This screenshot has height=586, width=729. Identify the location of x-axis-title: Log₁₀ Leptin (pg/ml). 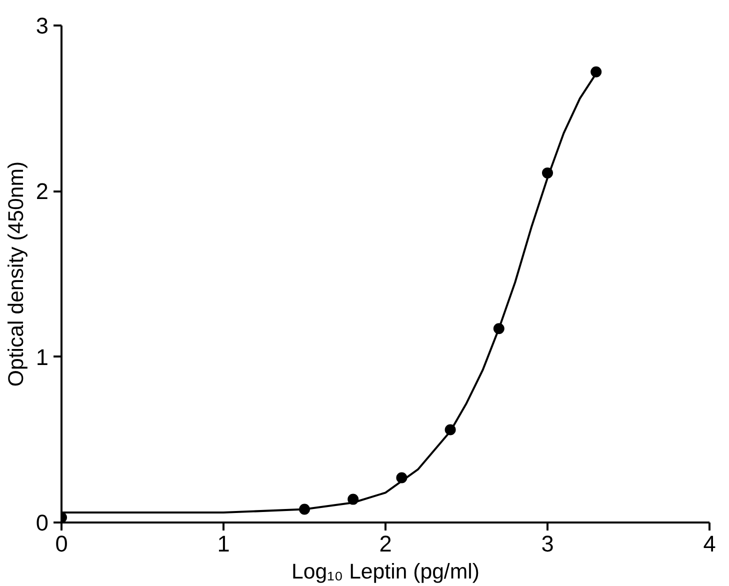
(386, 572).